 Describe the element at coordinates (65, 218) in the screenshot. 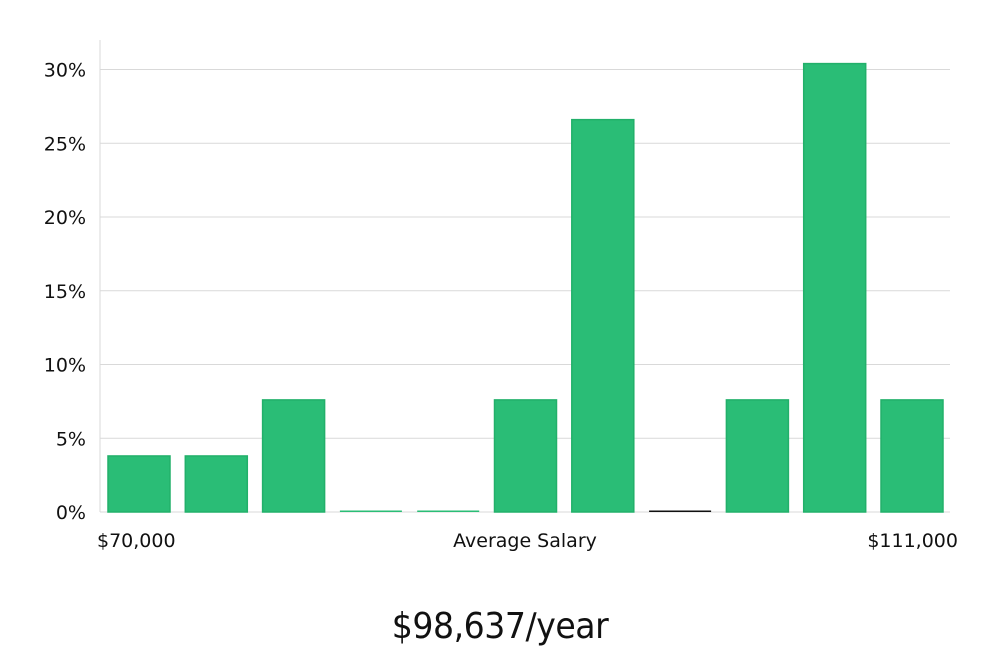

I see `y-tick-label: 20%` at that location.